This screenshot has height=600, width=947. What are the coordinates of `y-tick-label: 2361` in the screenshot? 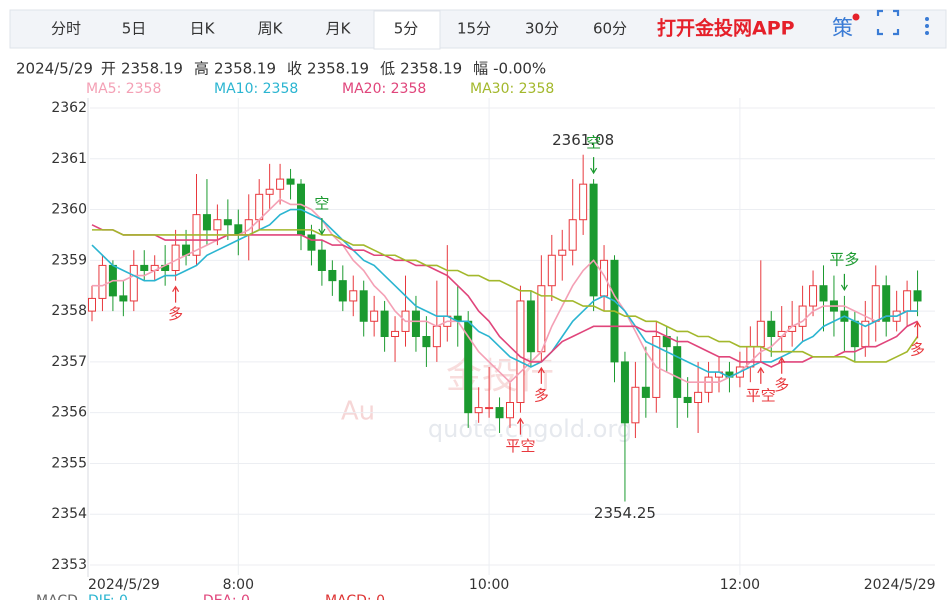 It's located at (69, 159).